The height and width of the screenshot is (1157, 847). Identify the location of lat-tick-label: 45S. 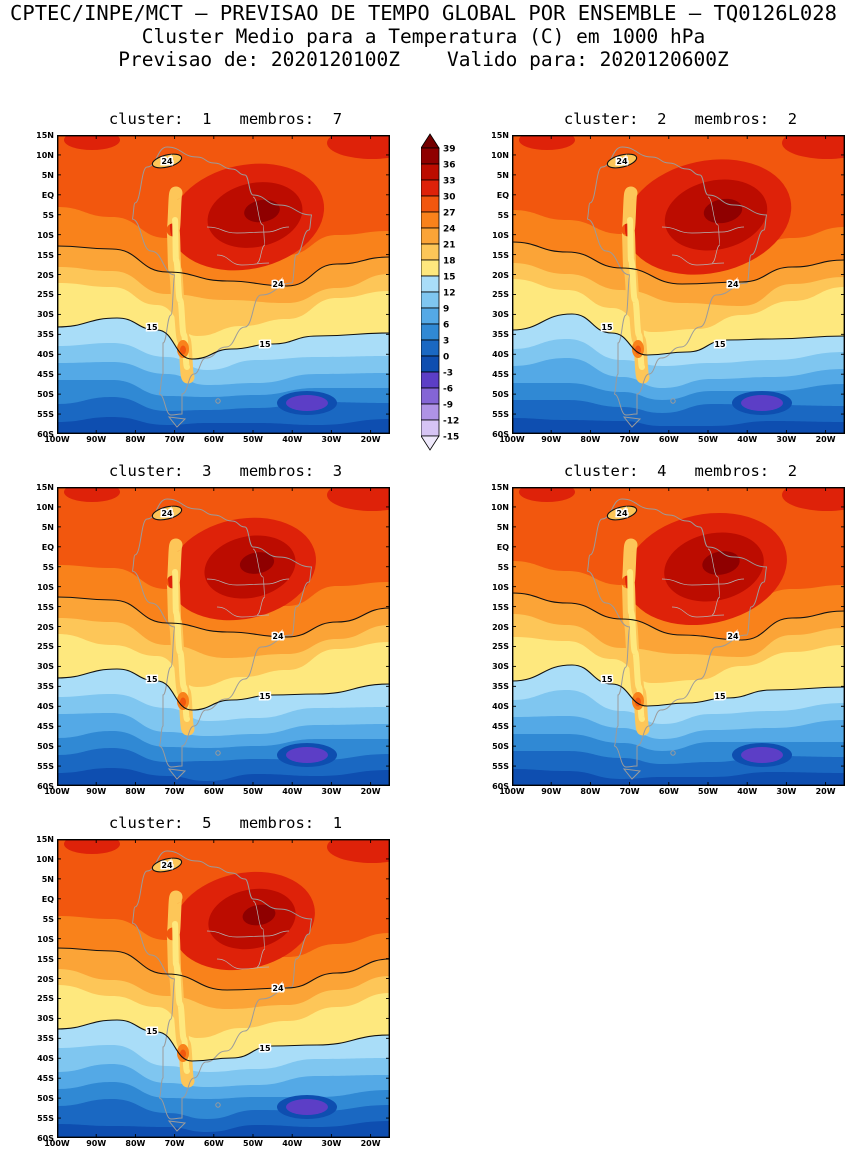
(500, 375).